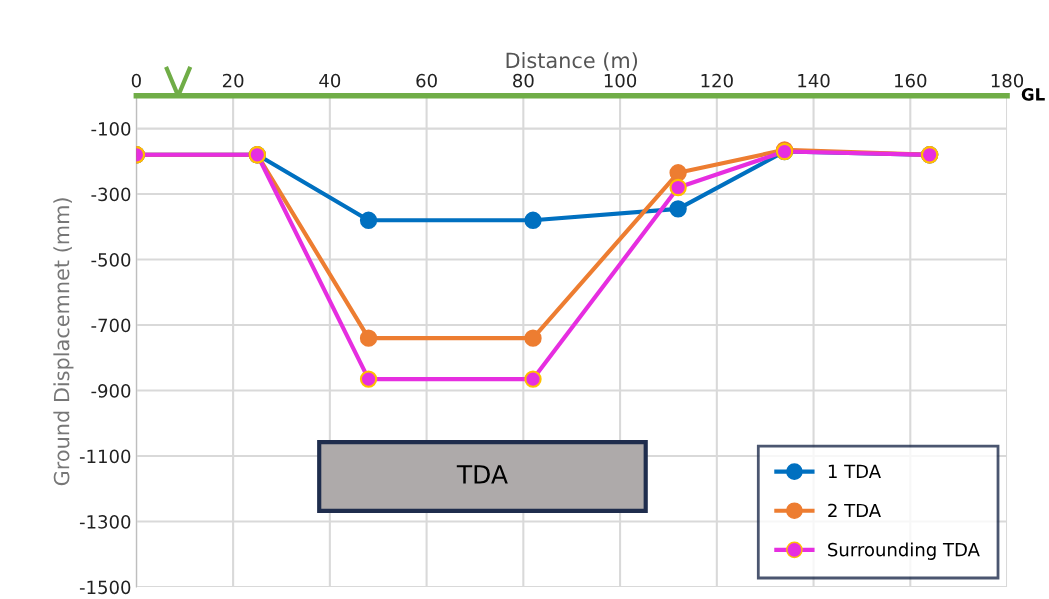 This screenshot has width=1049, height=599. What do you see at coordinates (620, 80) in the screenshot?
I see `x-tick-label: 100` at bounding box center [620, 80].